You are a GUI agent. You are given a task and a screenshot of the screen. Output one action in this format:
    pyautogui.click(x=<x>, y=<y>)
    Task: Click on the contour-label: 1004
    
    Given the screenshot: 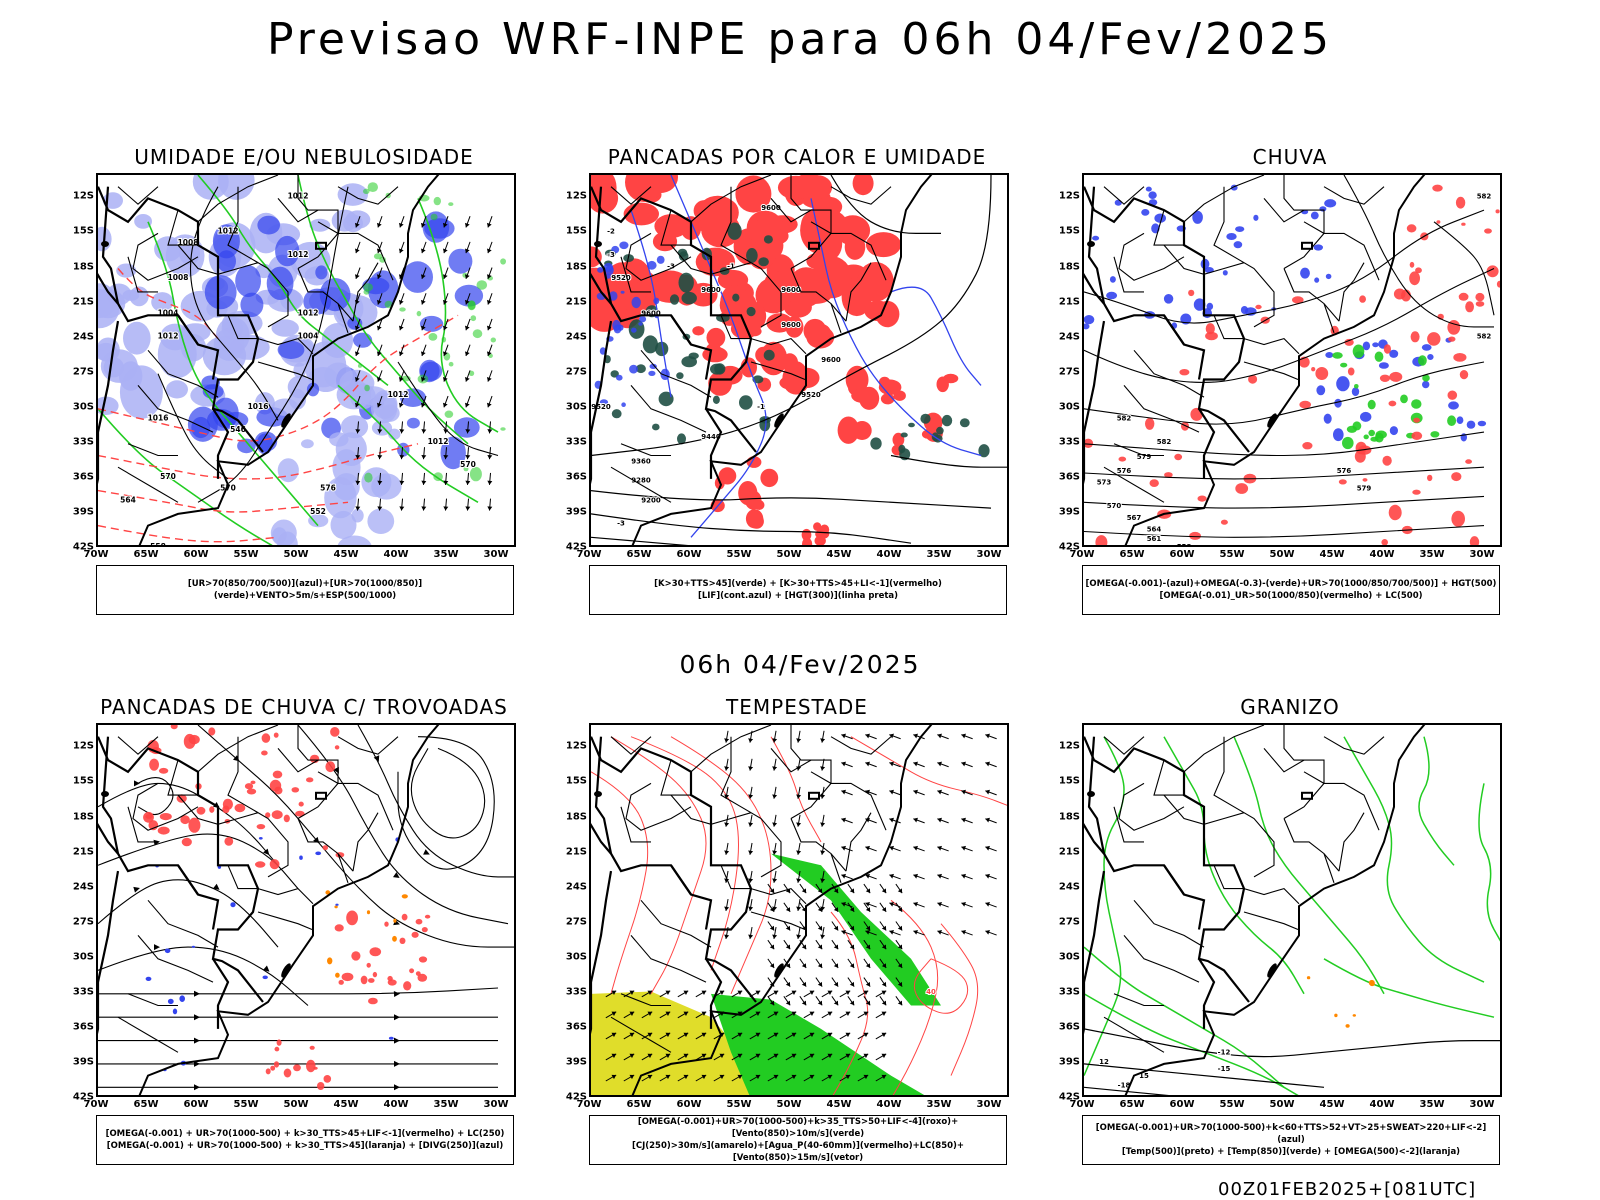 What is the action you would take?
    pyautogui.click(x=308, y=336)
    